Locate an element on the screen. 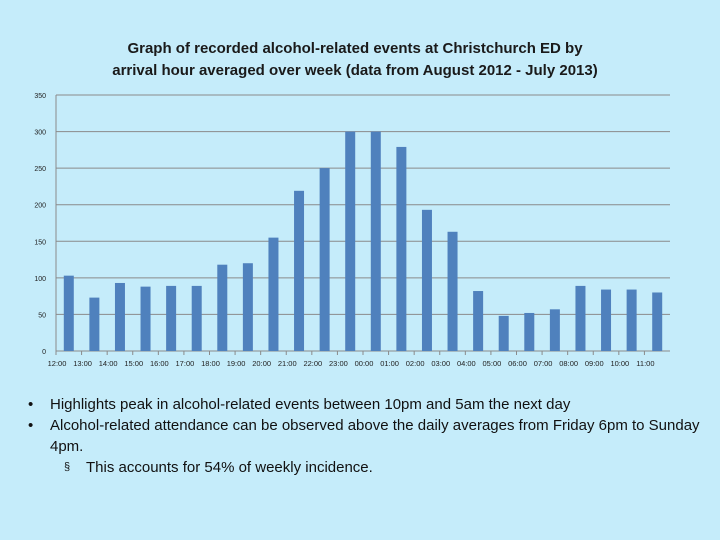 Image resolution: width=720 pixels, height=540 pixels. x-tick-label: 04:00 is located at coordinates (466, 363).